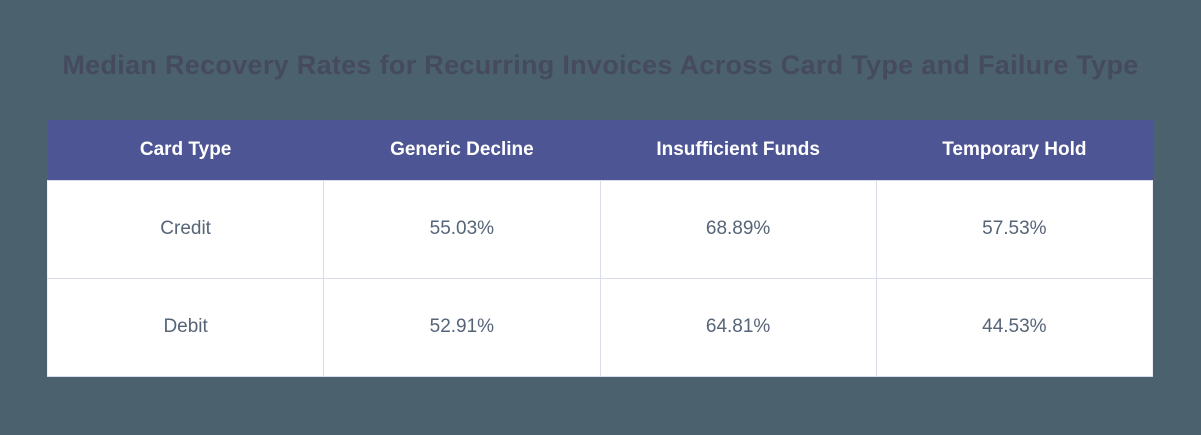  What do you see at coordinates (1014, 229) in the screenshot?
I see `cell-credit-temporary-hold: 57.53%` at bounding box center [1014, 229].